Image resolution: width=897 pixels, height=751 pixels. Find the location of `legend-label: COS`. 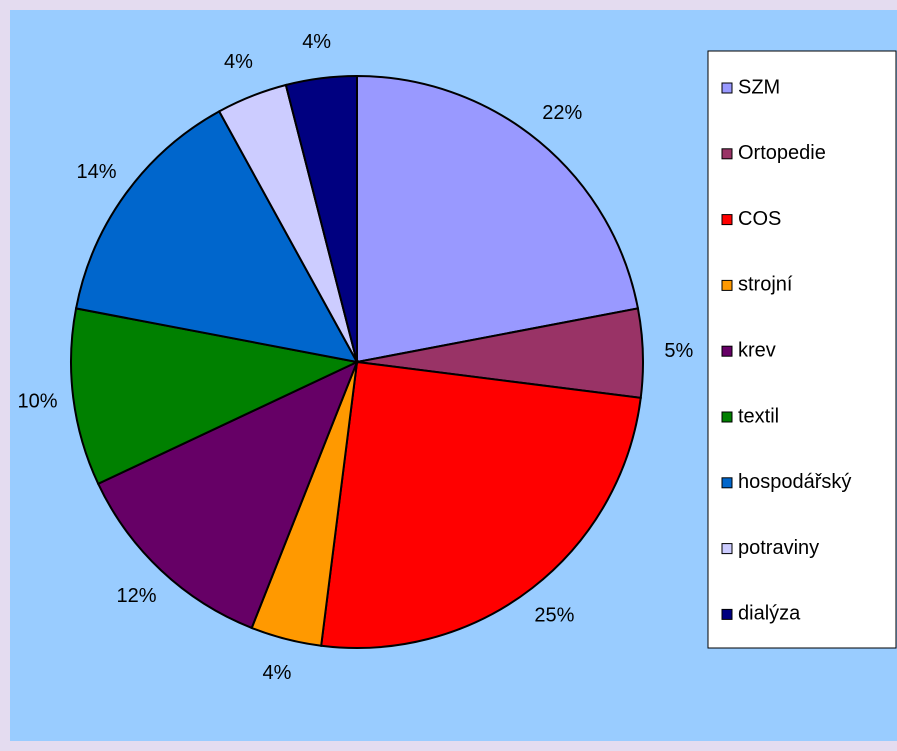

legend-label: COS is located at coordinates (759, 219).